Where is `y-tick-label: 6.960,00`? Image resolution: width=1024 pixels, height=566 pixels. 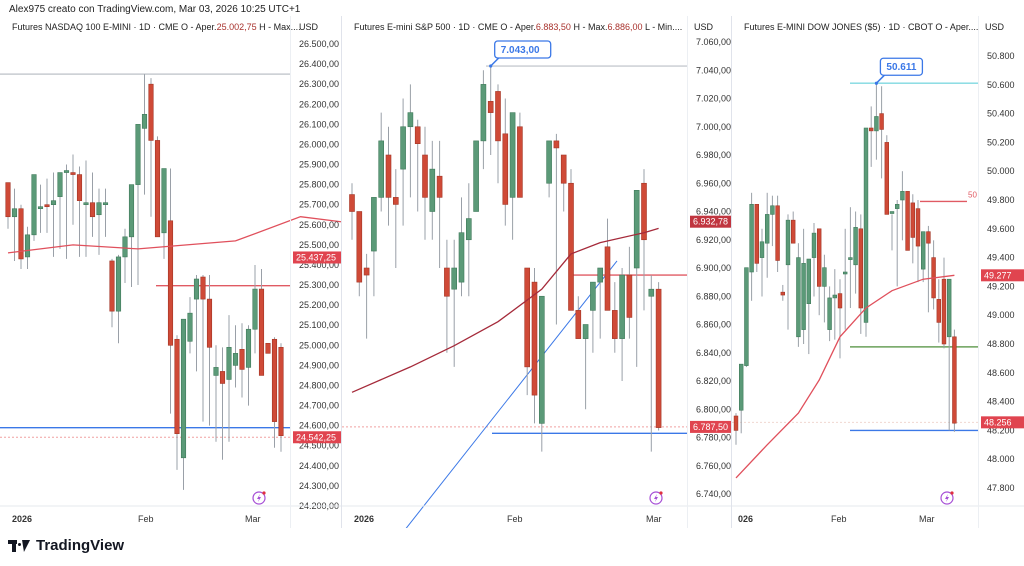 y-tick-label: 6.960,00 is located at coordinates (713, 183).